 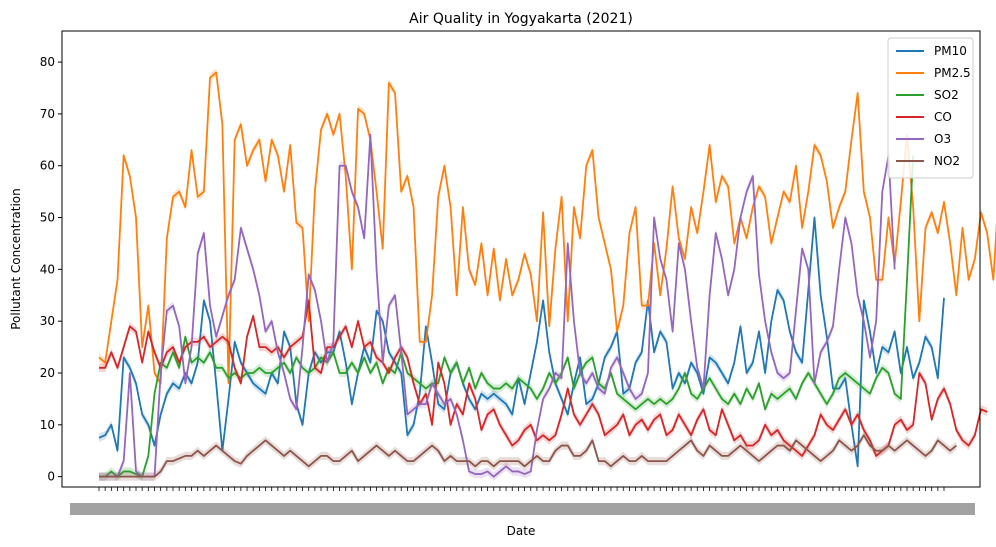 I want to click on legend-entry: PM10, so click(x=931, y=51).